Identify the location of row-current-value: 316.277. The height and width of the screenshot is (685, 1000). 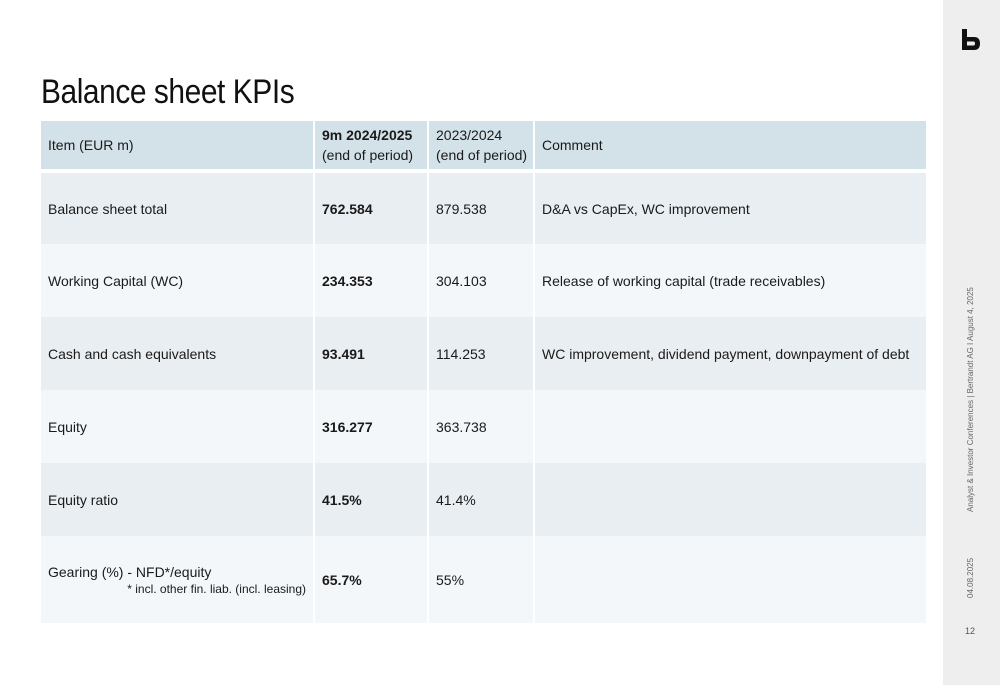
(371, 426).